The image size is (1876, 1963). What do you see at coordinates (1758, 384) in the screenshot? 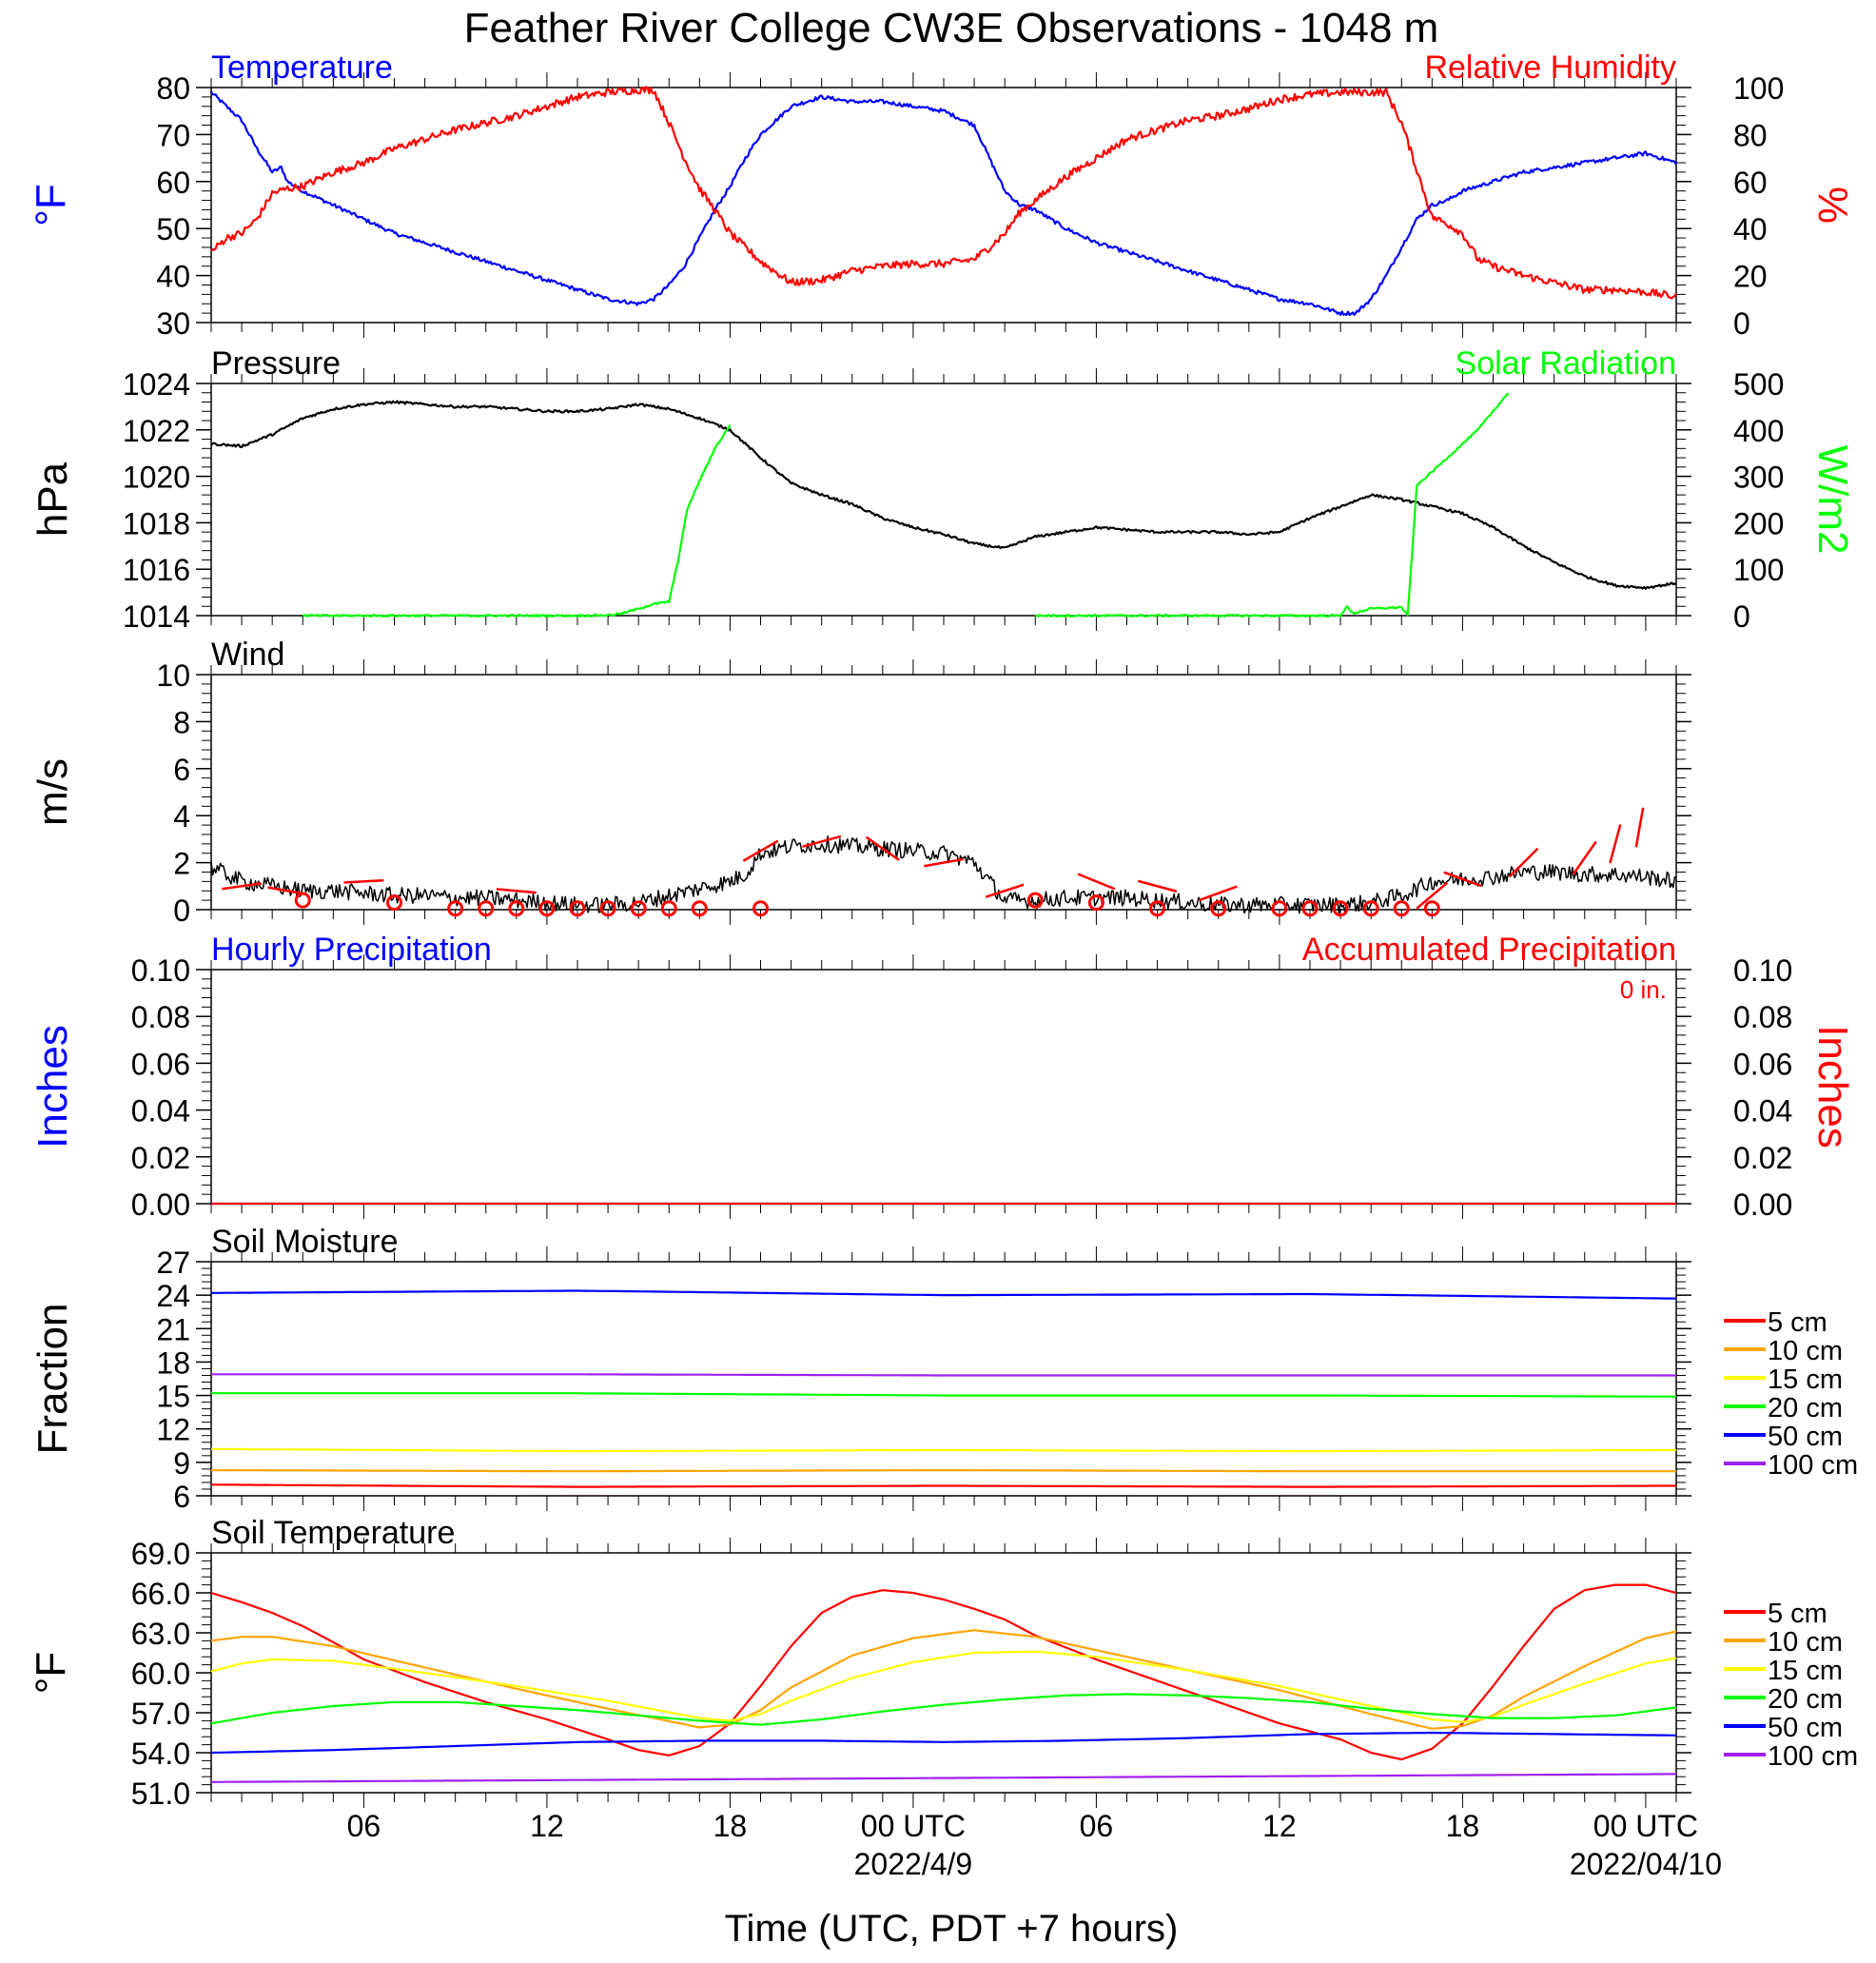
I see `y-tick-label-right: 500` at bounding box center [1758, 384].